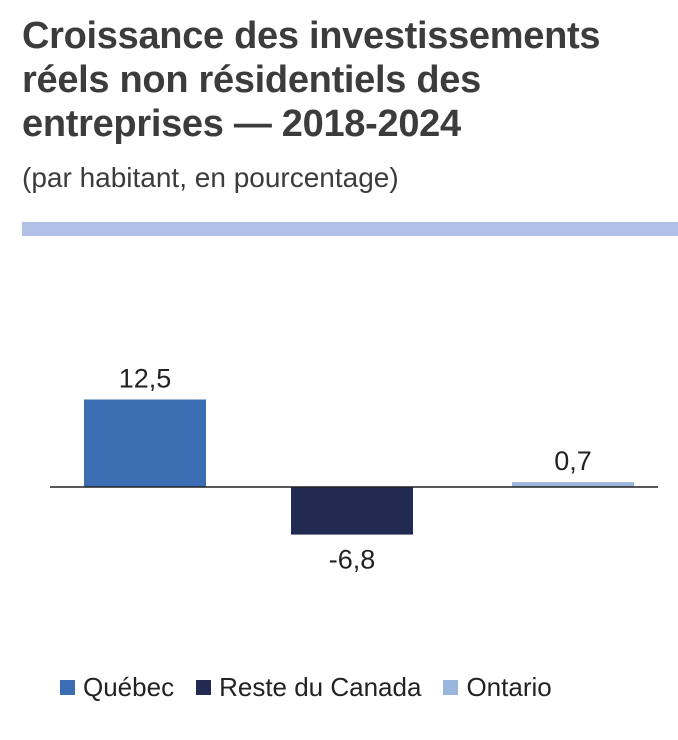 The height and width of the screenshot is (740, 678). What do you see at coordinates (210, 177) in the screenshot?
I see `chart-subtitle: (par habitant, en pourcentage)` at bounding box center [210, 177].